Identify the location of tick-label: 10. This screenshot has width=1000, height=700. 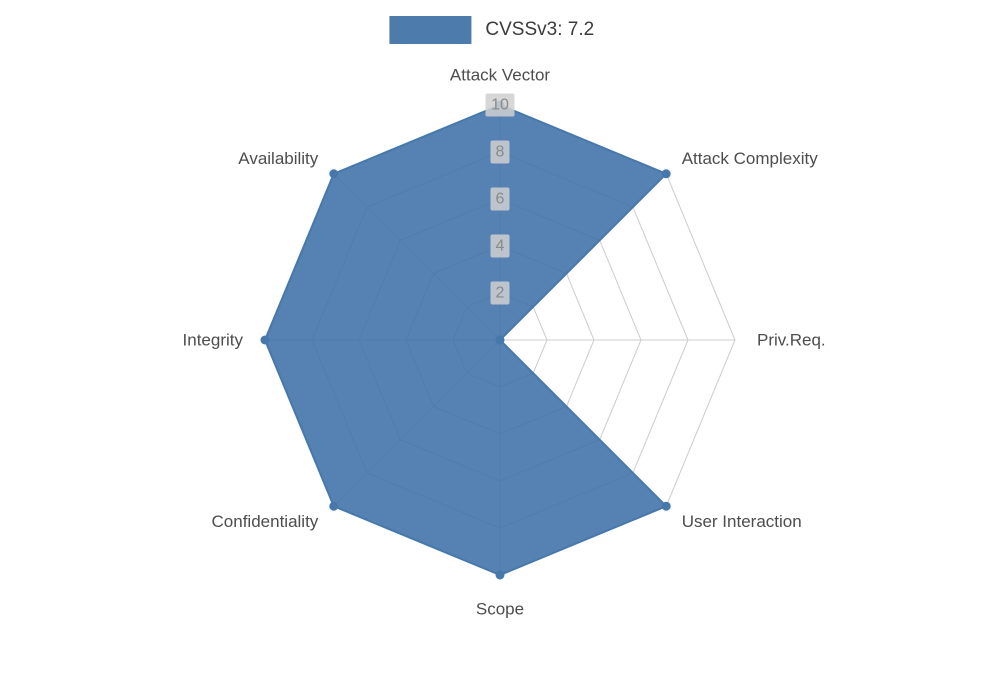
(500, 105).